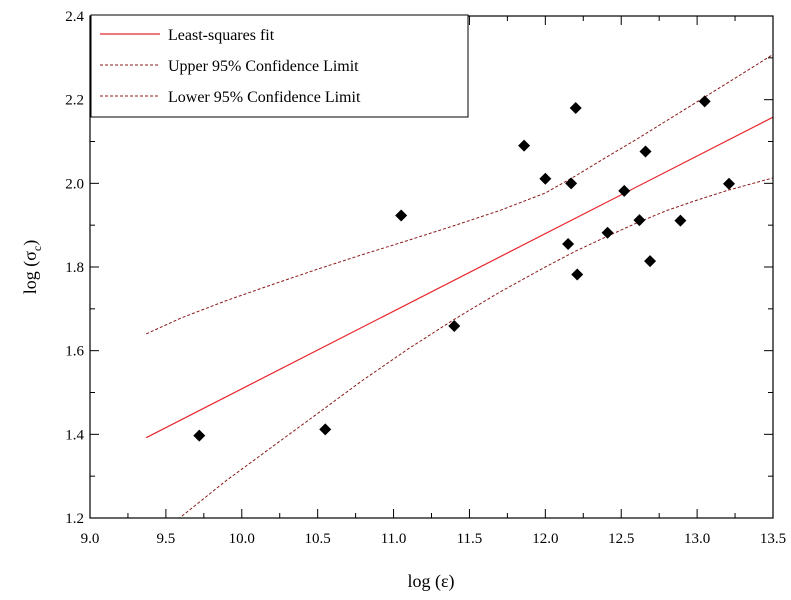 This screenshot has height=600, width=791. What do you see at coordinates (697, 539) in the screenshot?
I see `x-tick-label-8: 13.0` at bounding box center [697, 539].